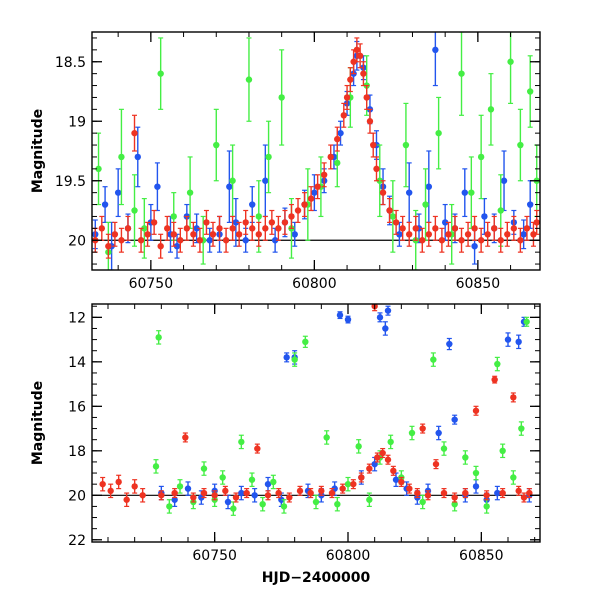  What do you see at coordinates (77, 496) in the screenshot?
I see `y-tick-label: 20` at bounding box center [77, 496].